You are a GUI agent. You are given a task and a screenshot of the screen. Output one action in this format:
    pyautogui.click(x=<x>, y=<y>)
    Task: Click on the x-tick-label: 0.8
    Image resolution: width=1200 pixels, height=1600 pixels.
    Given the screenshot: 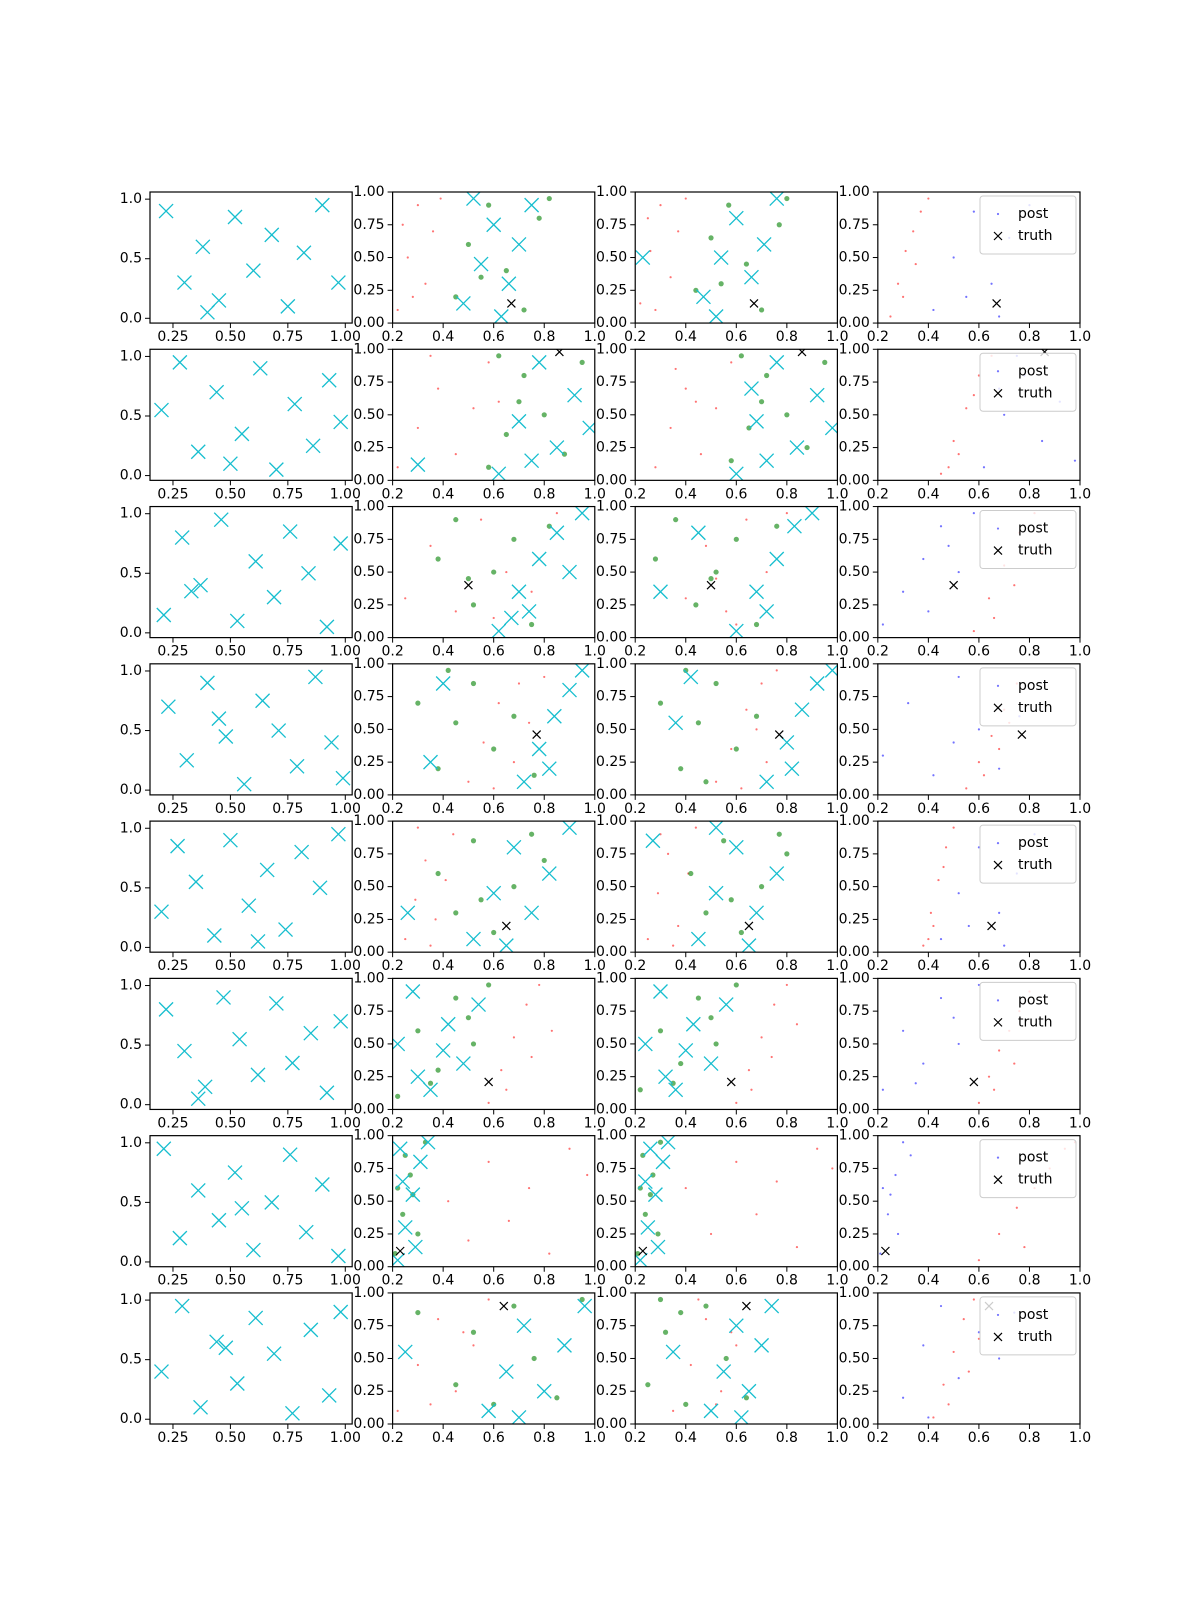 What is the action you would take?
    pyautogui.click(x=1029, y=494)
    